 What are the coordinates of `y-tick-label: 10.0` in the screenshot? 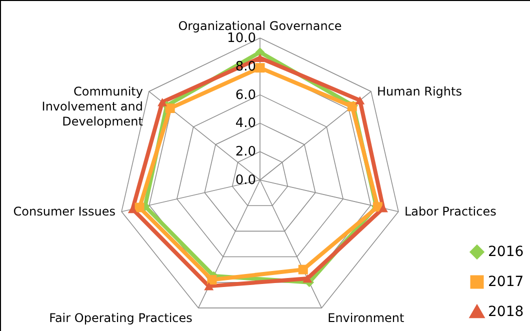 It's located at (241, 38).